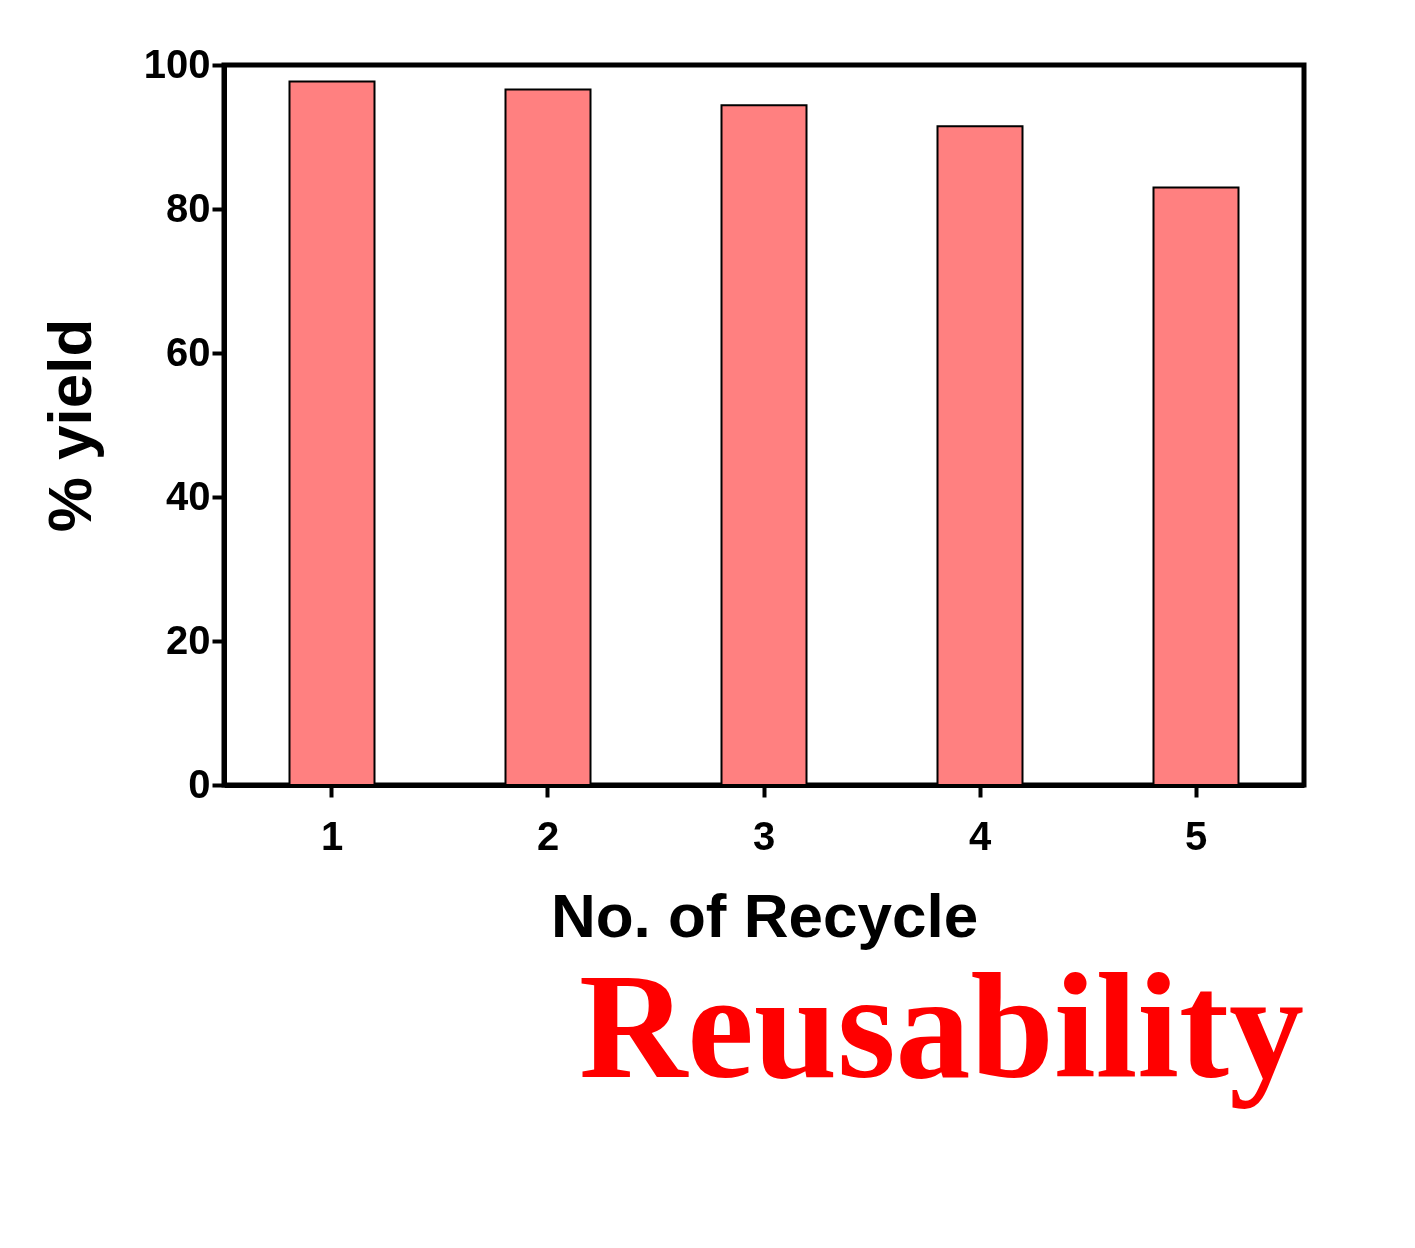 The height and width of the screenshot is (1248, 1415). I want to click on y-tick-label: 100, so click(177, 63).